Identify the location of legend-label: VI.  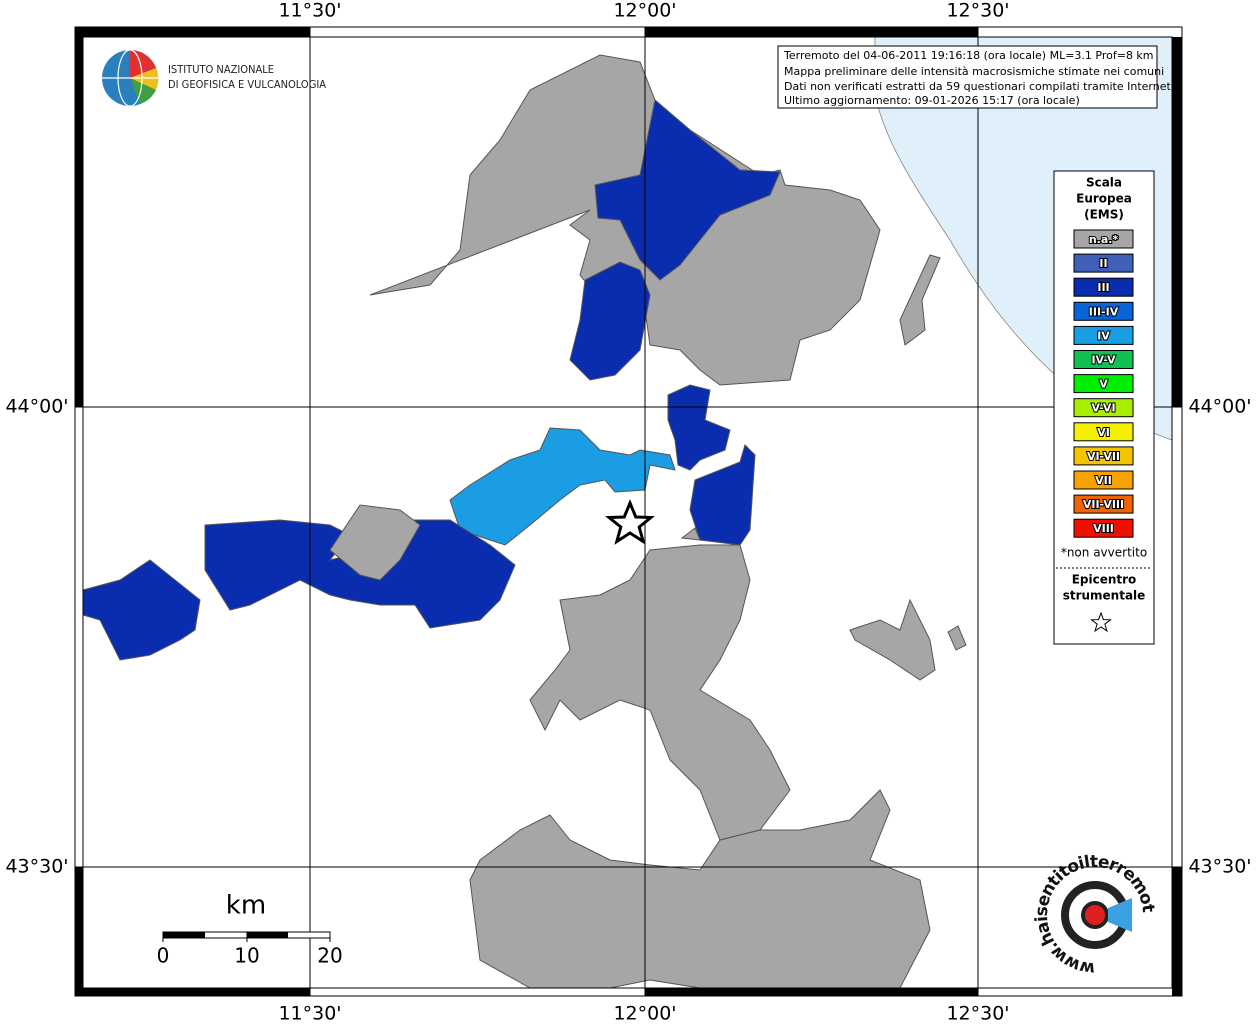
(1103, 432).